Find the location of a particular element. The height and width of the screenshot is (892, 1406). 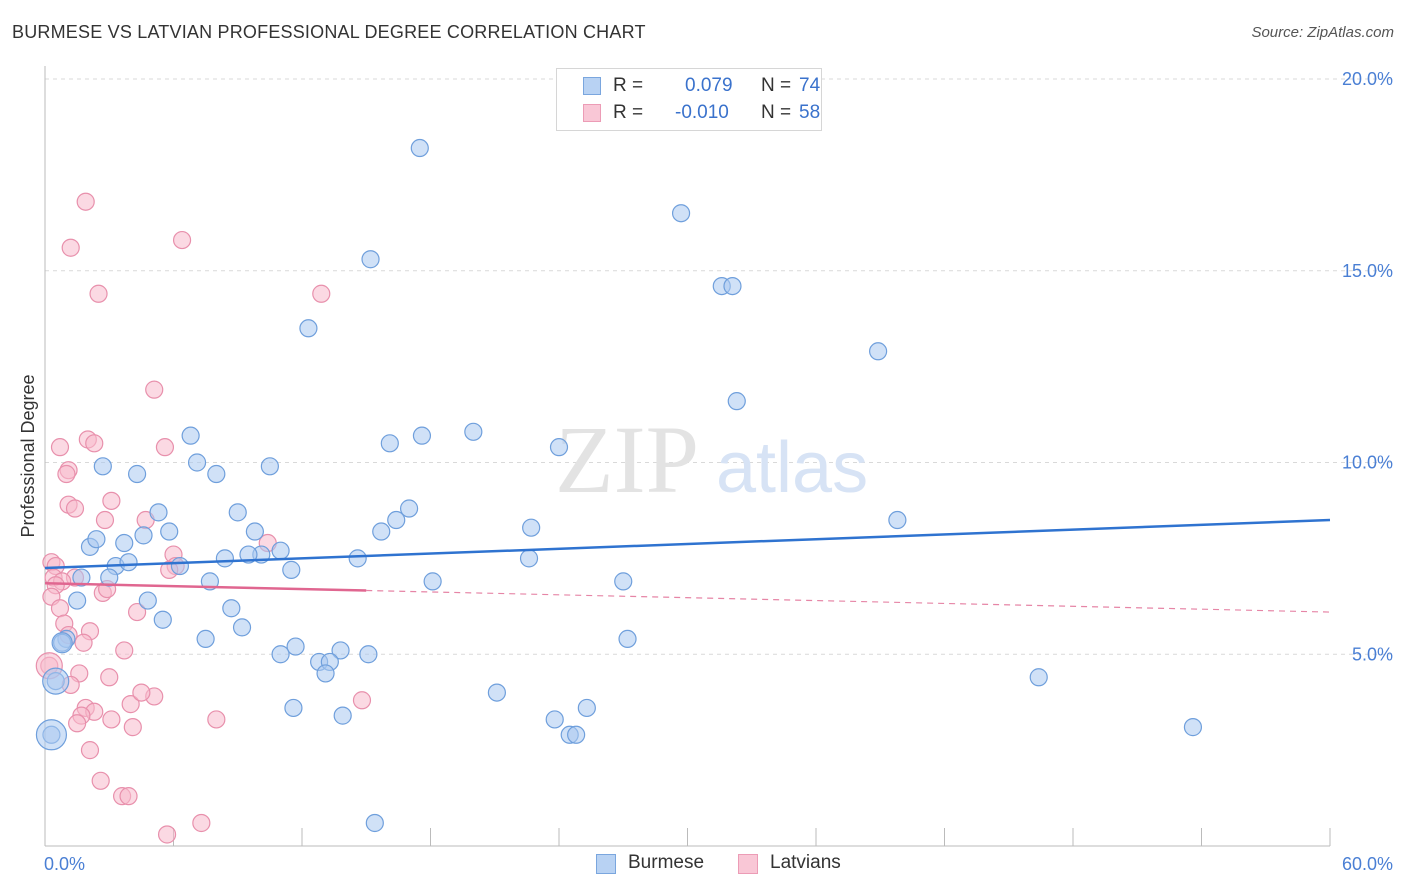

legend-n-value: 74 is located at coordinates (810, 85).